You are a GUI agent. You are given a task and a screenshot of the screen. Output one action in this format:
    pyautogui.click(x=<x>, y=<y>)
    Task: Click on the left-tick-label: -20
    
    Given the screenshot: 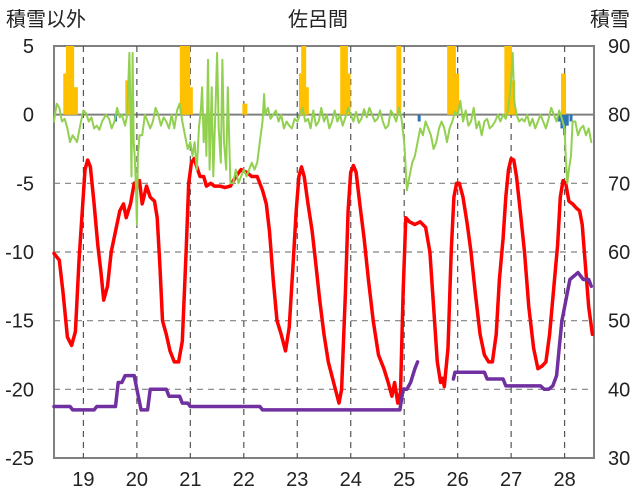 What is the action you would take?
    pyautogui.click(x=19, y=390)
    